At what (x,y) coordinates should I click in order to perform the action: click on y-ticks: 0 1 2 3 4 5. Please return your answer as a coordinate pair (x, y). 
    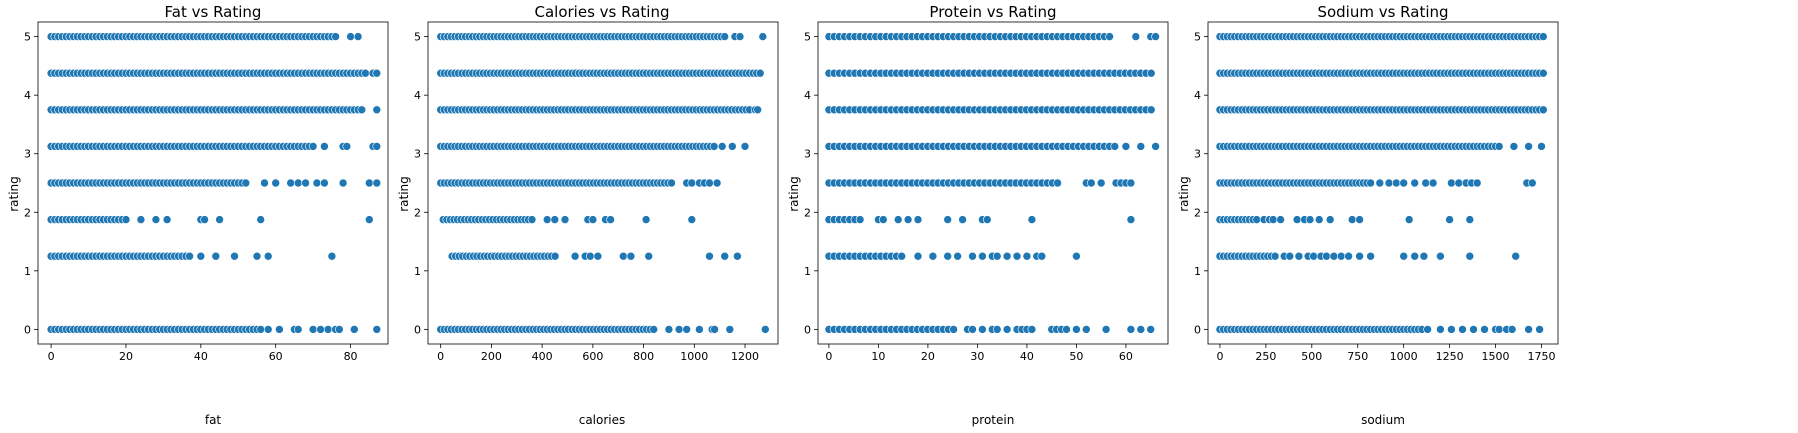
    Looking at the image, I should click on (811, 183).